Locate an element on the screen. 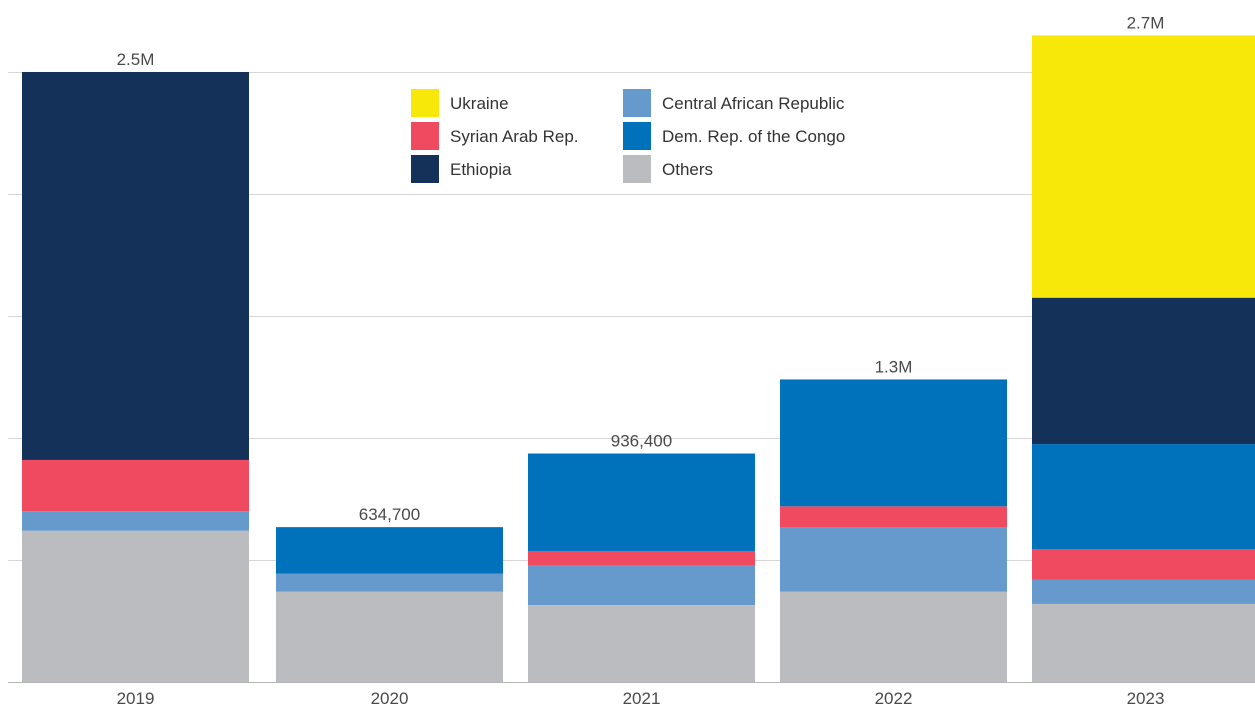 The width and height of the screenshot is (1255, 711). legend-label-syrian-arab-rep: Syrian Arab Rep. is located at coordinates (514, 136).